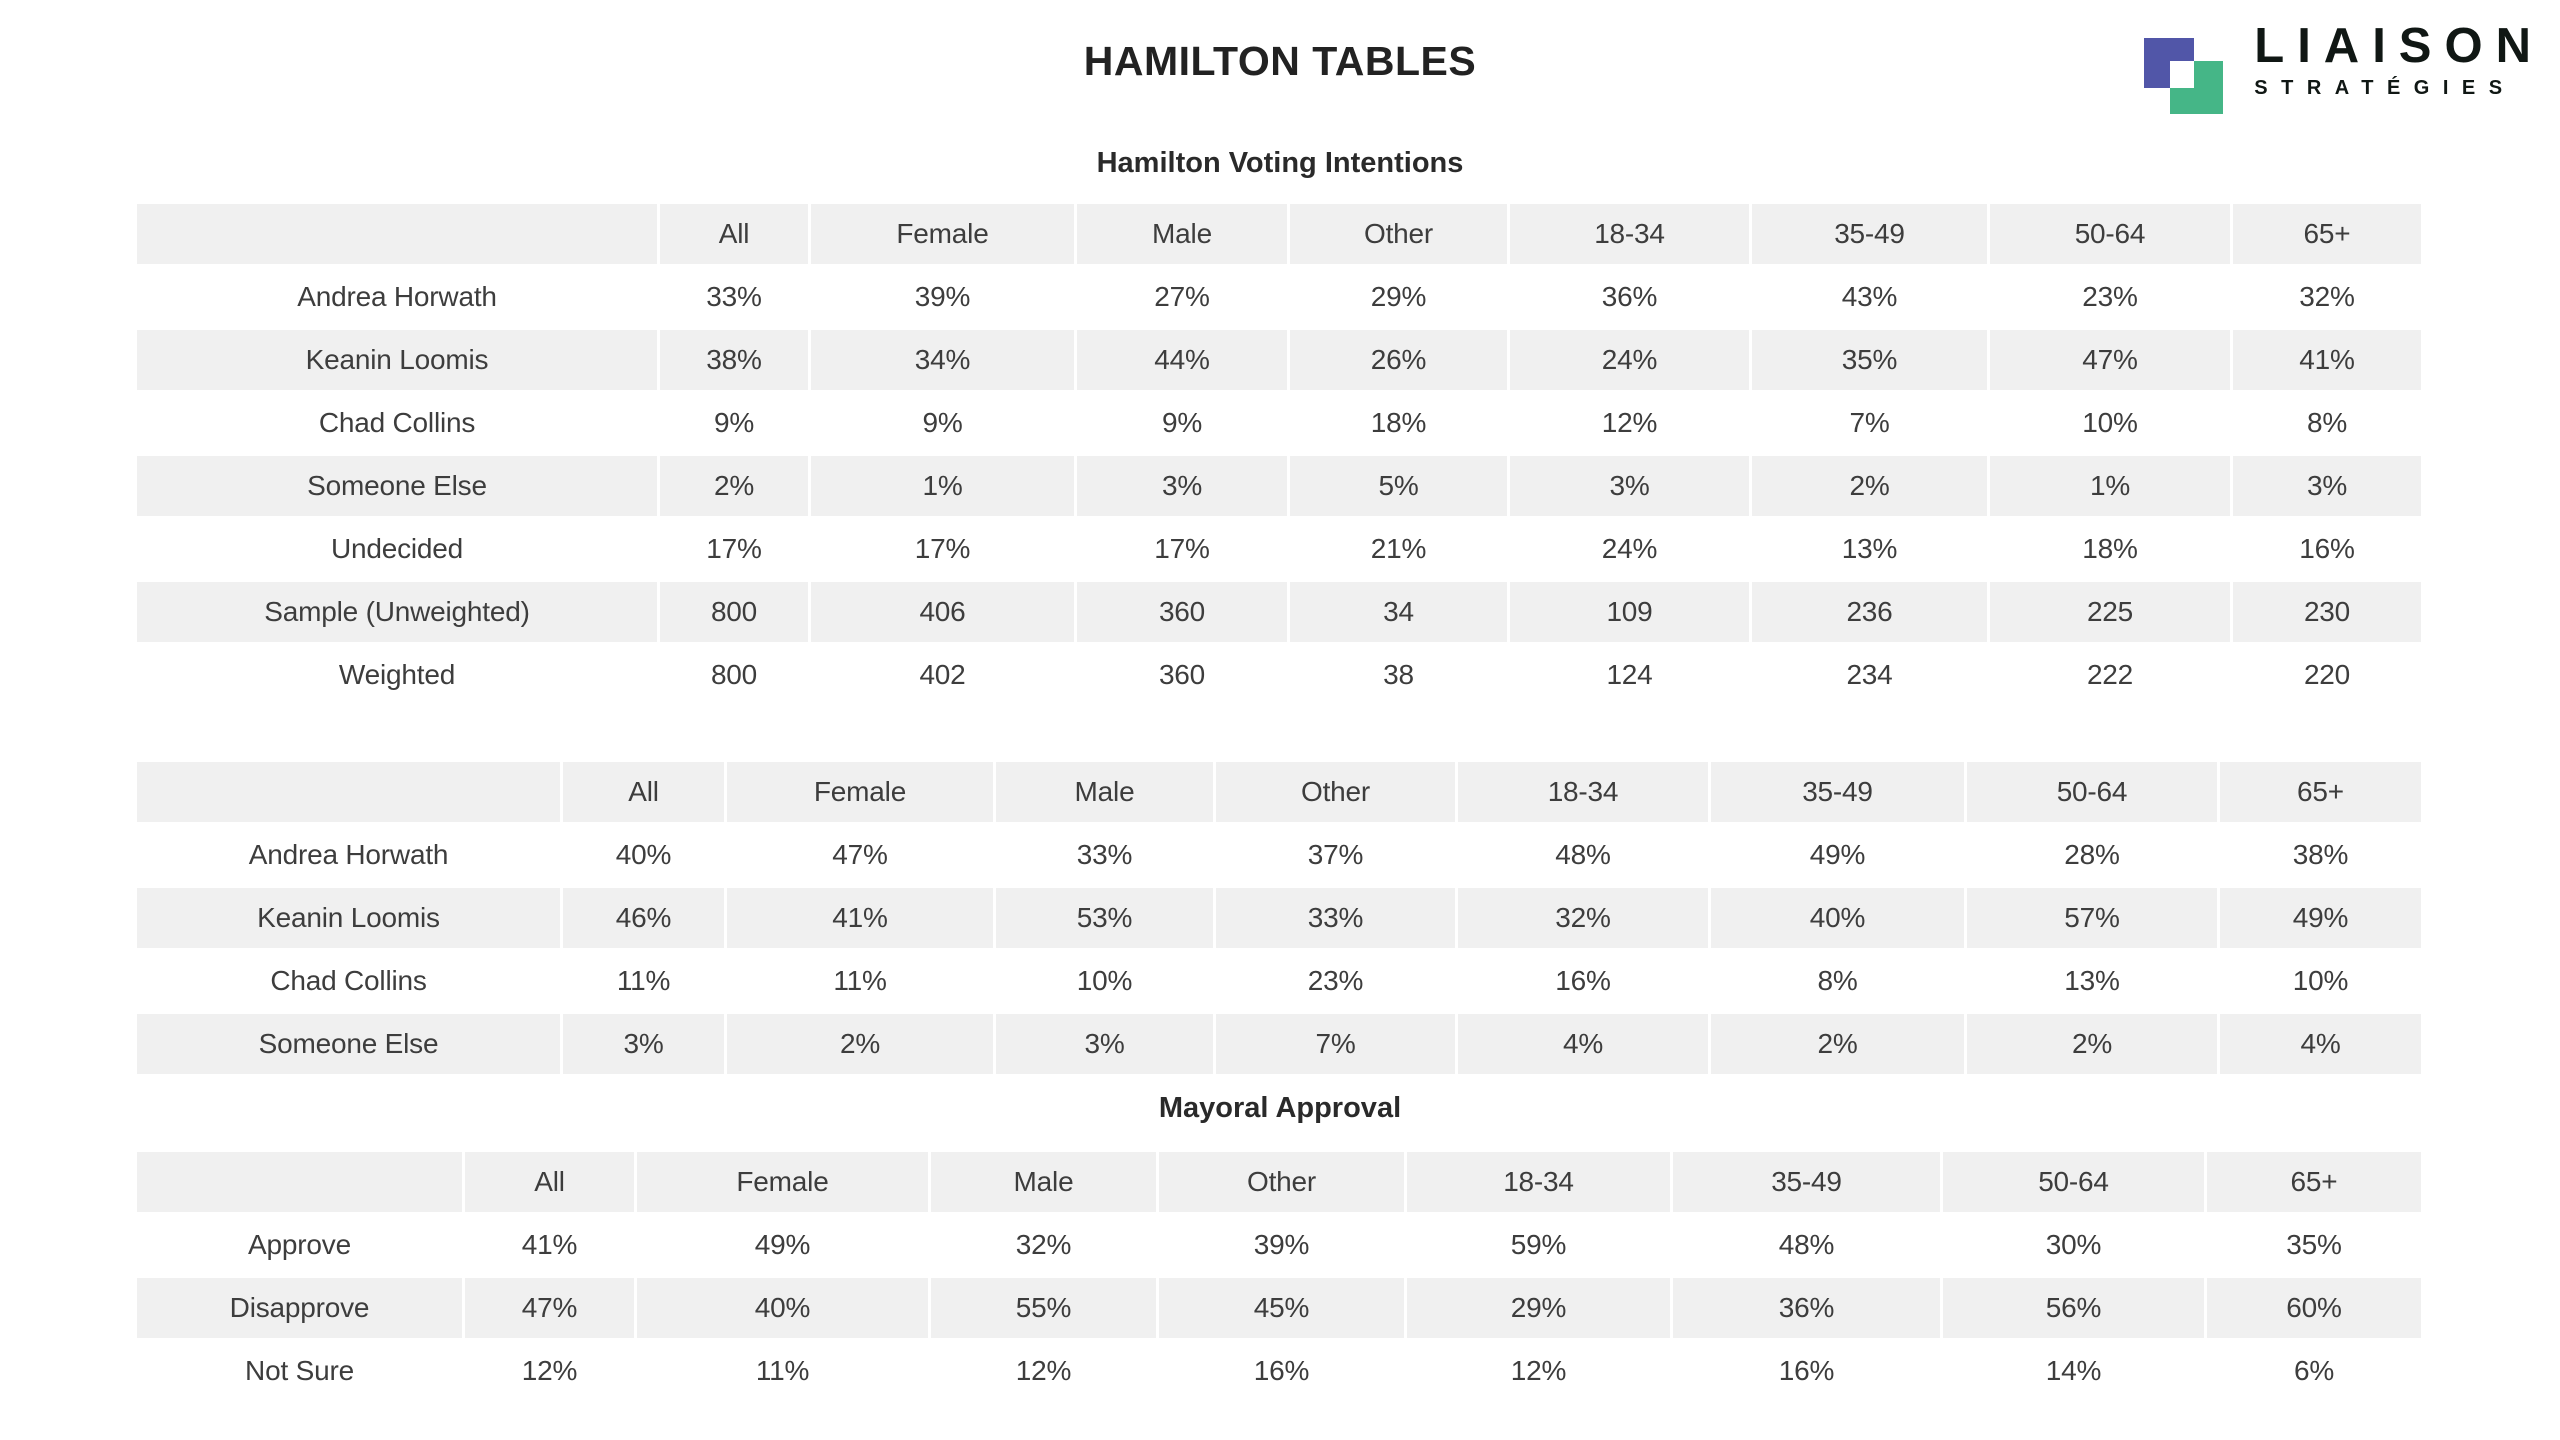 The image size is (2560, 1440). Describe the element at coordinates (1398, 675) in the screenshot. I see `table-cell: 38` at that location.